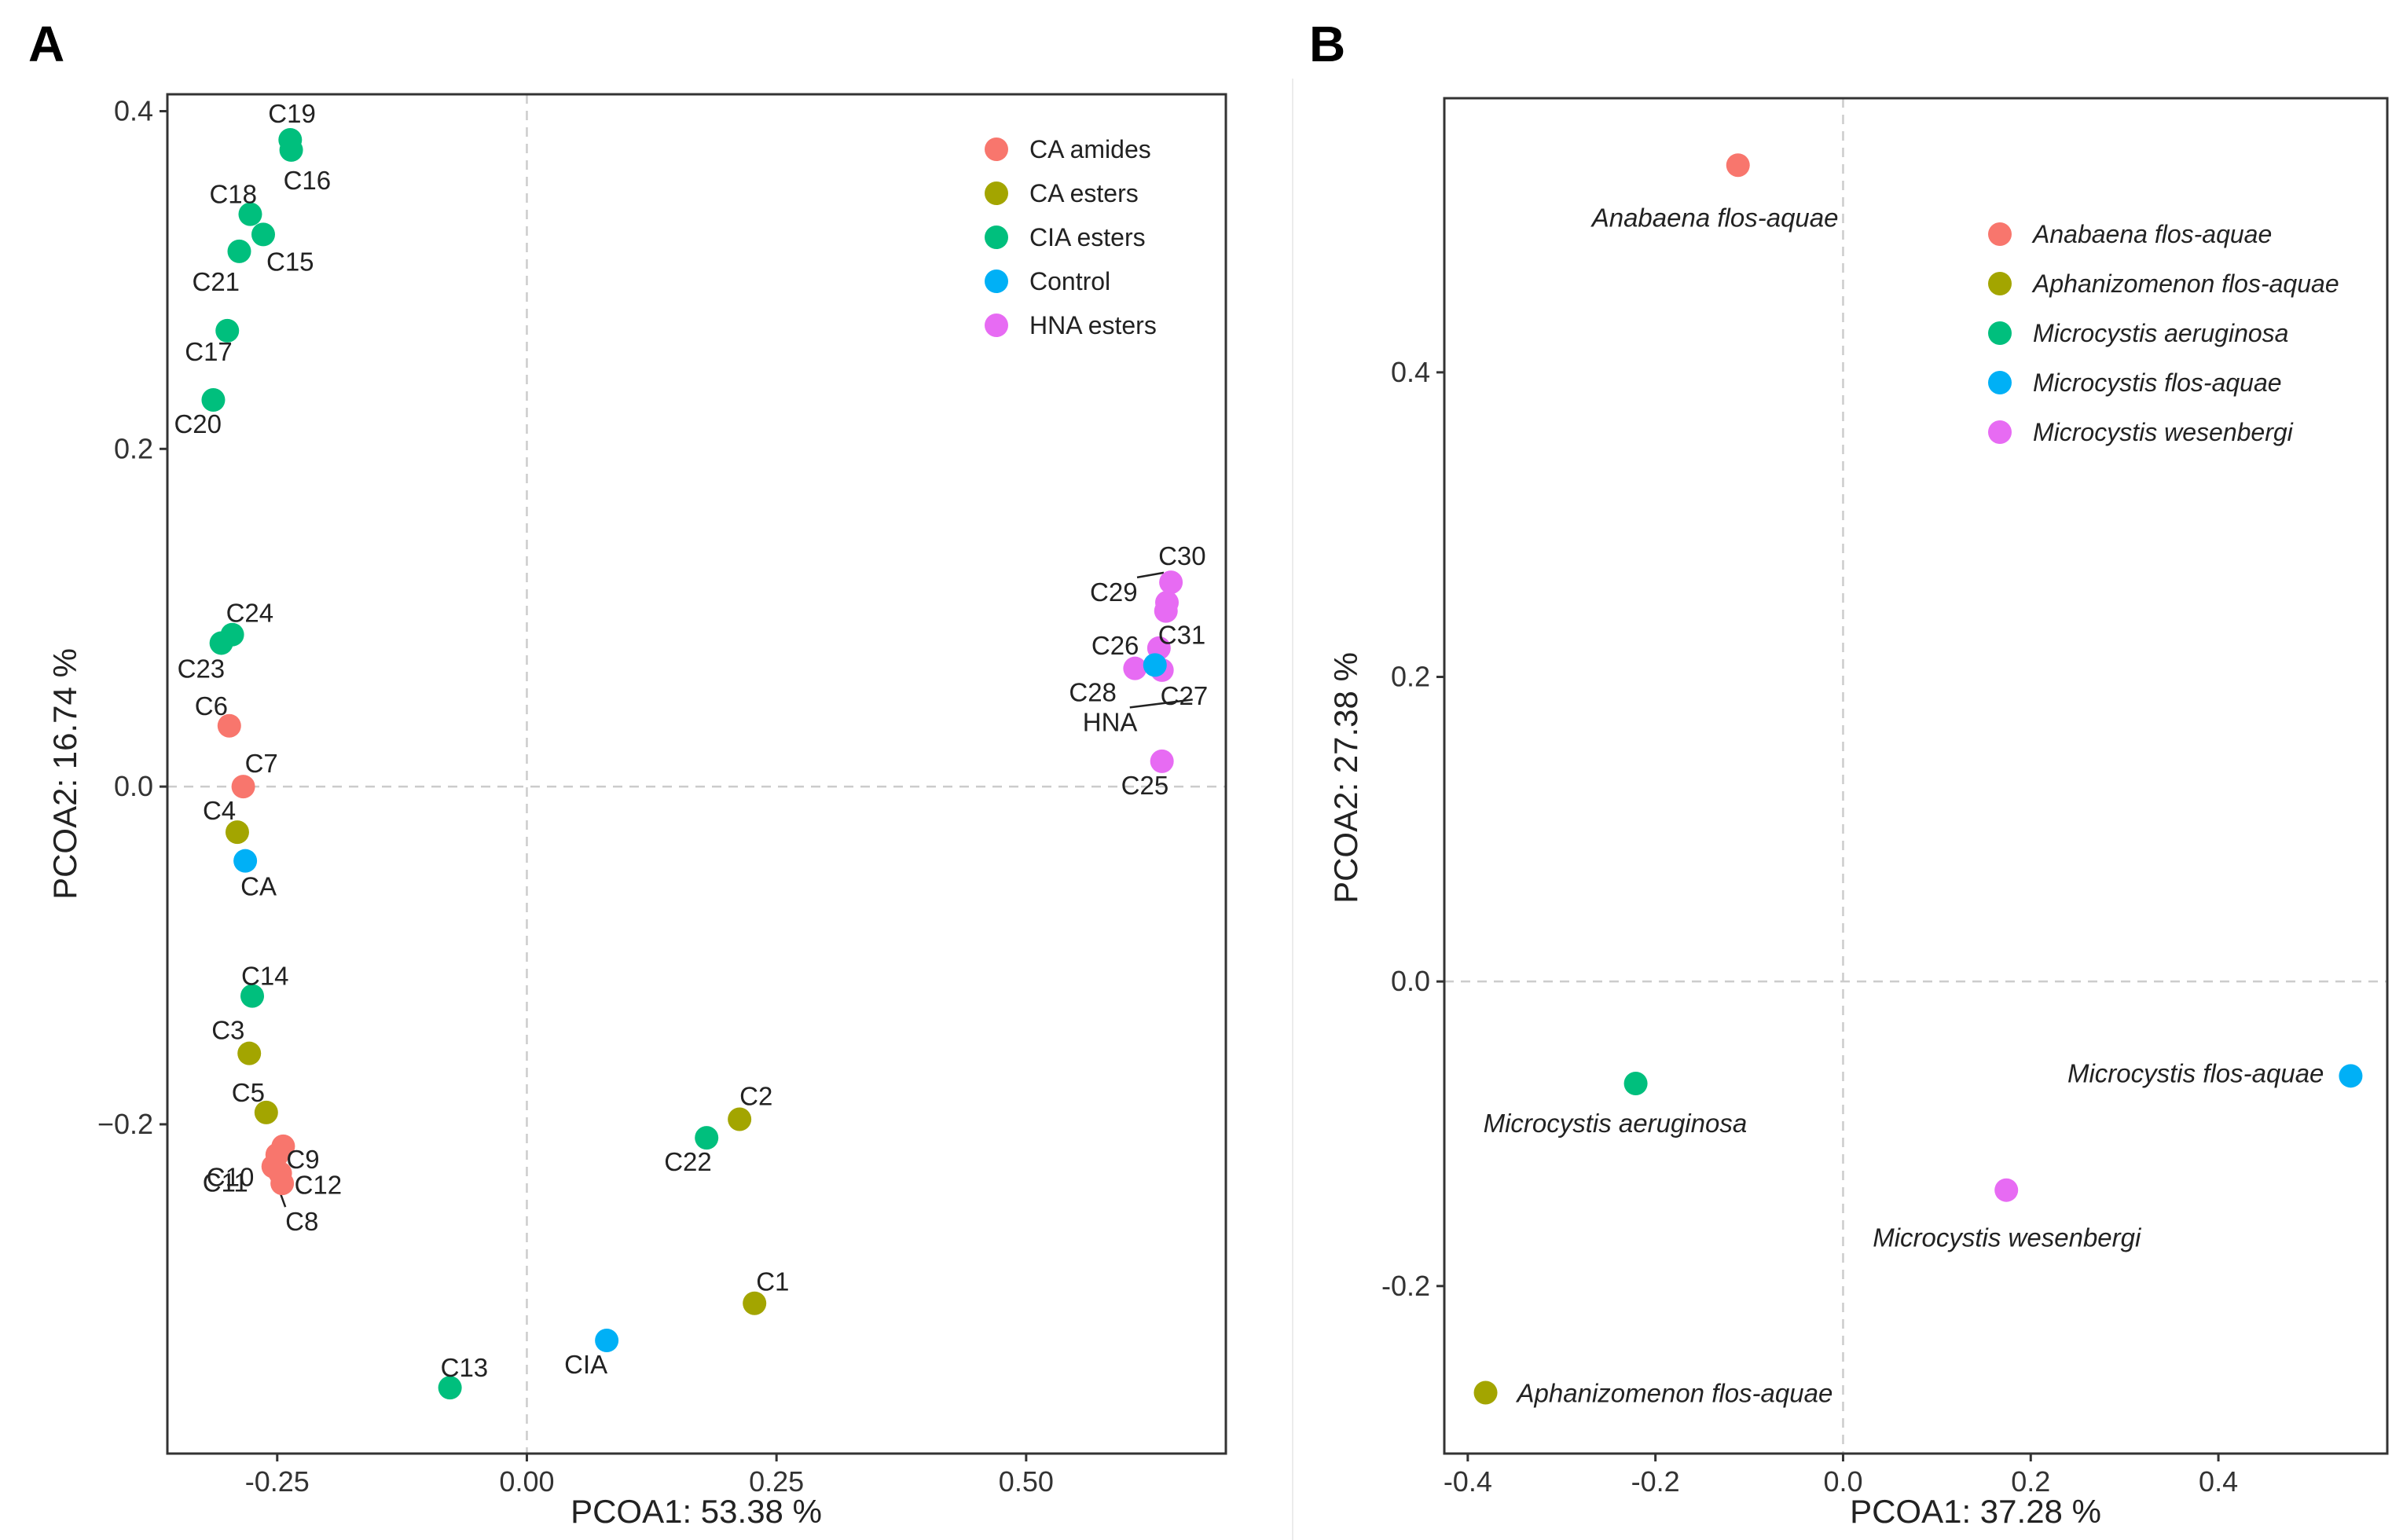  What do you see at coordinates (282, 1184) in the screenshot?
I see `panel-a-point-c8` at bounding box center [282, 1184].